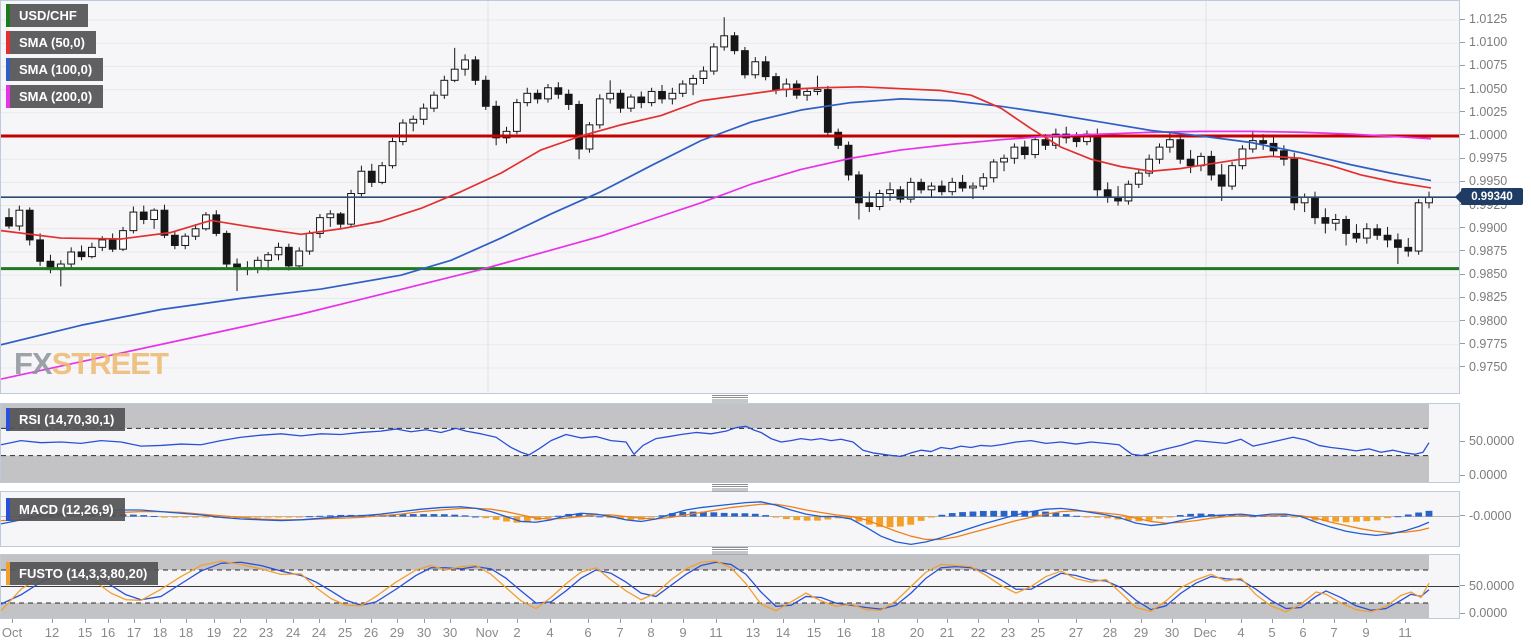 The image size is (1531, 643). I want to click on rsi-pane, so click(730, 443).